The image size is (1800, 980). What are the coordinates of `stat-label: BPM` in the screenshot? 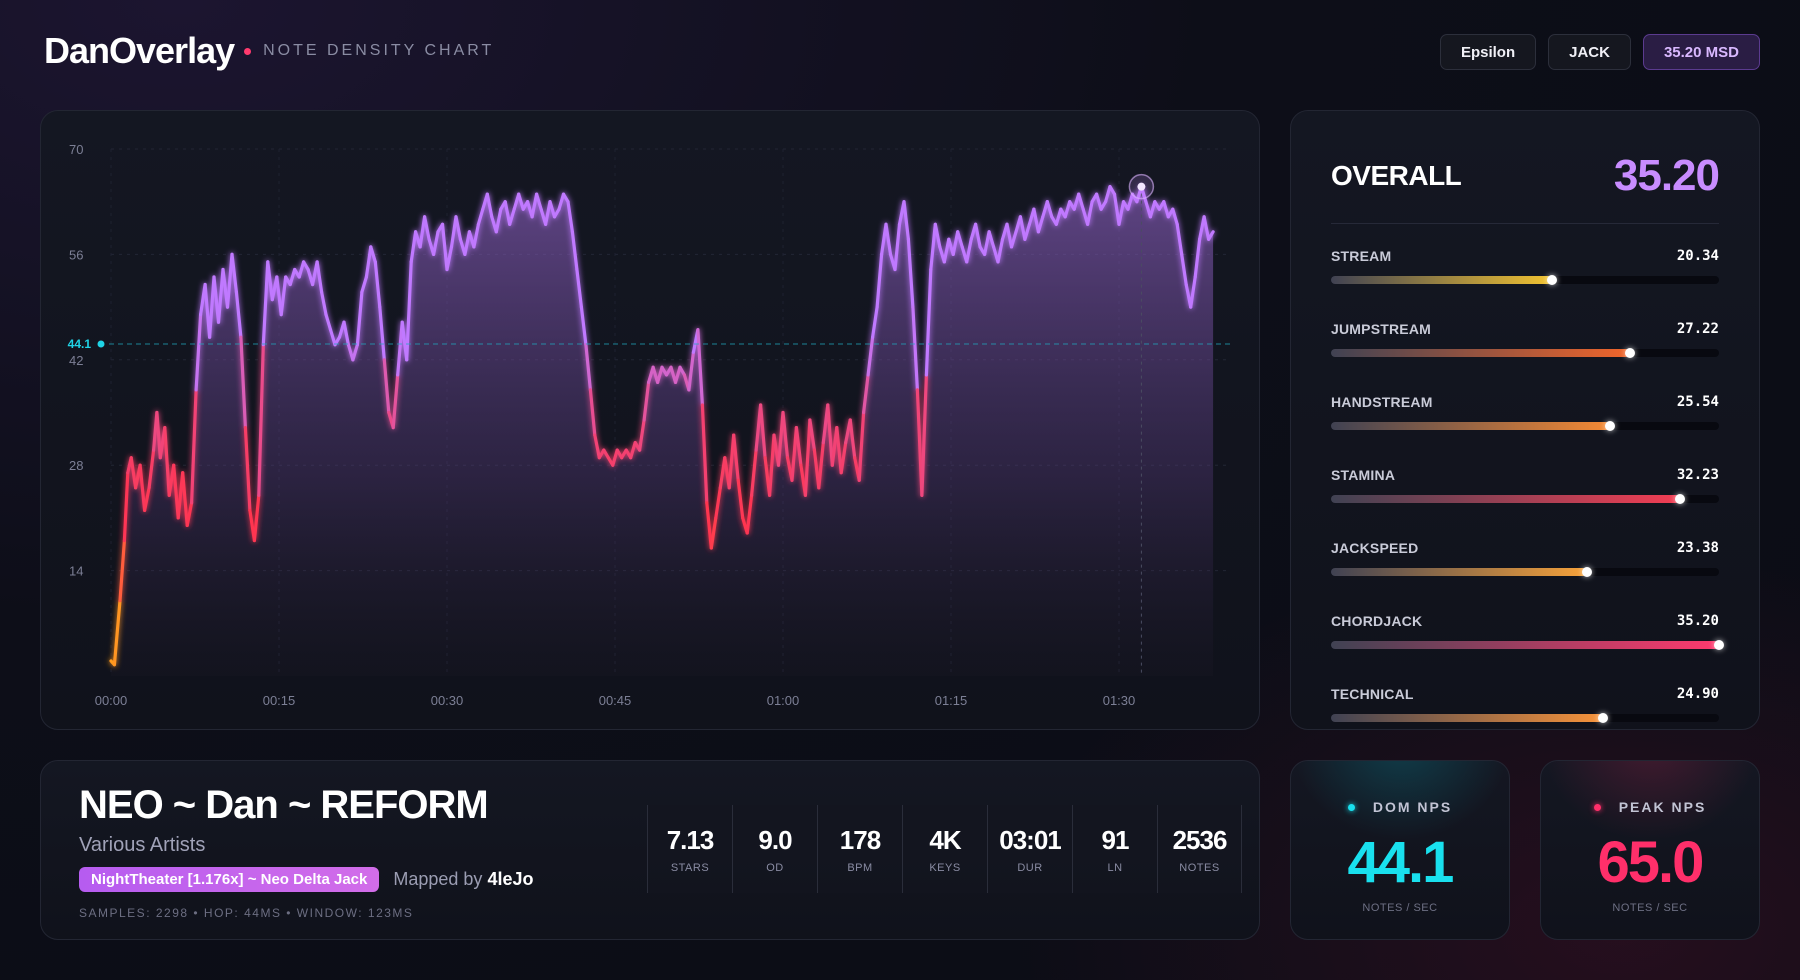 It's located at (860, 867).